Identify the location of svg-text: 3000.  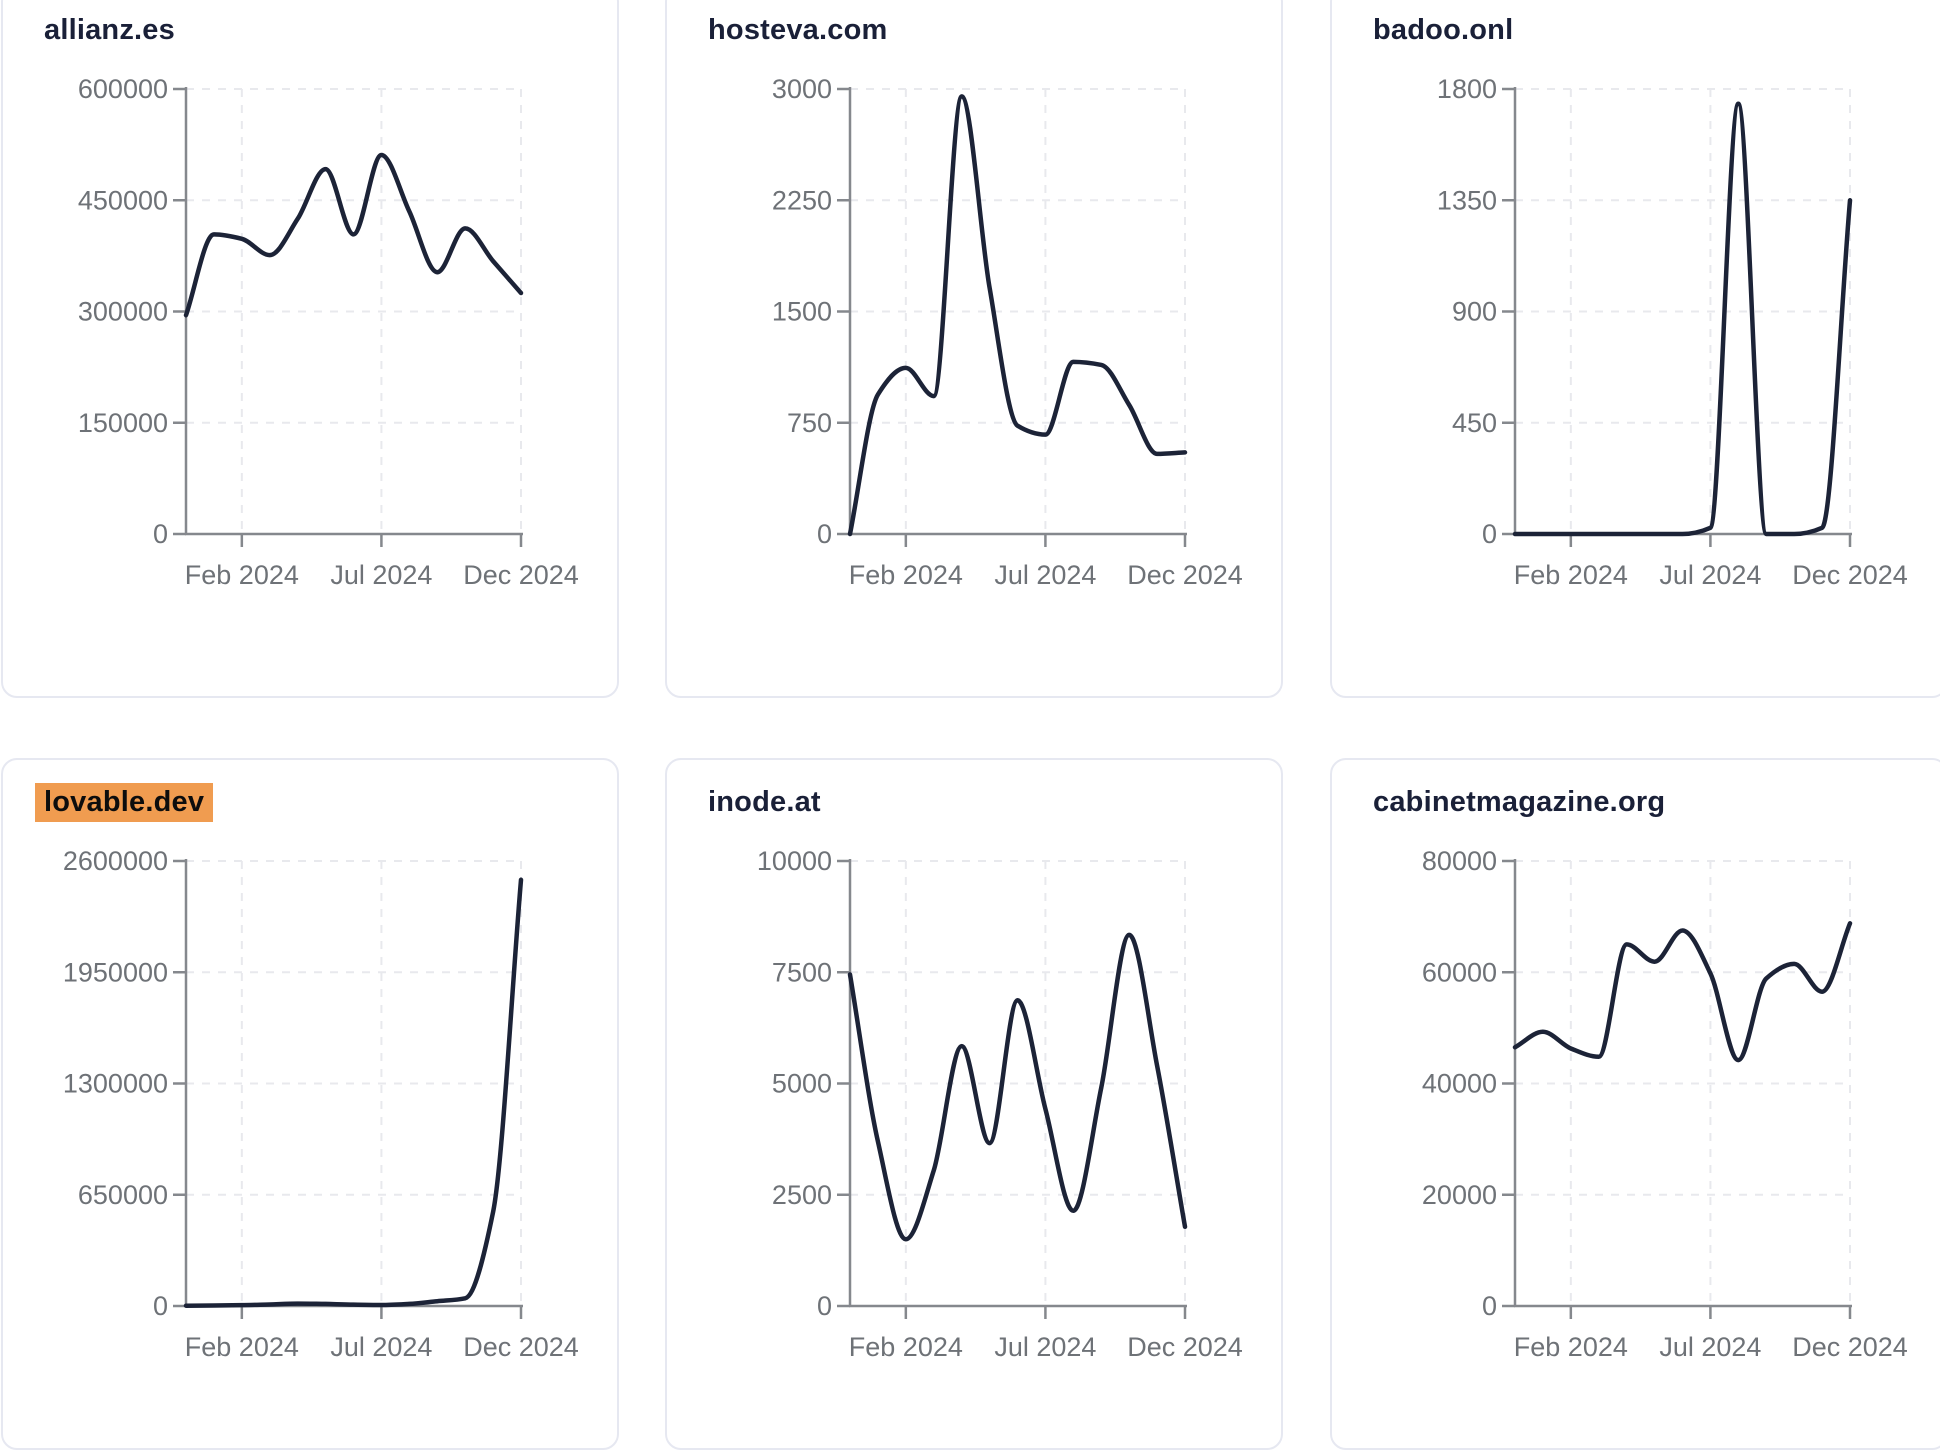
(802, 89).